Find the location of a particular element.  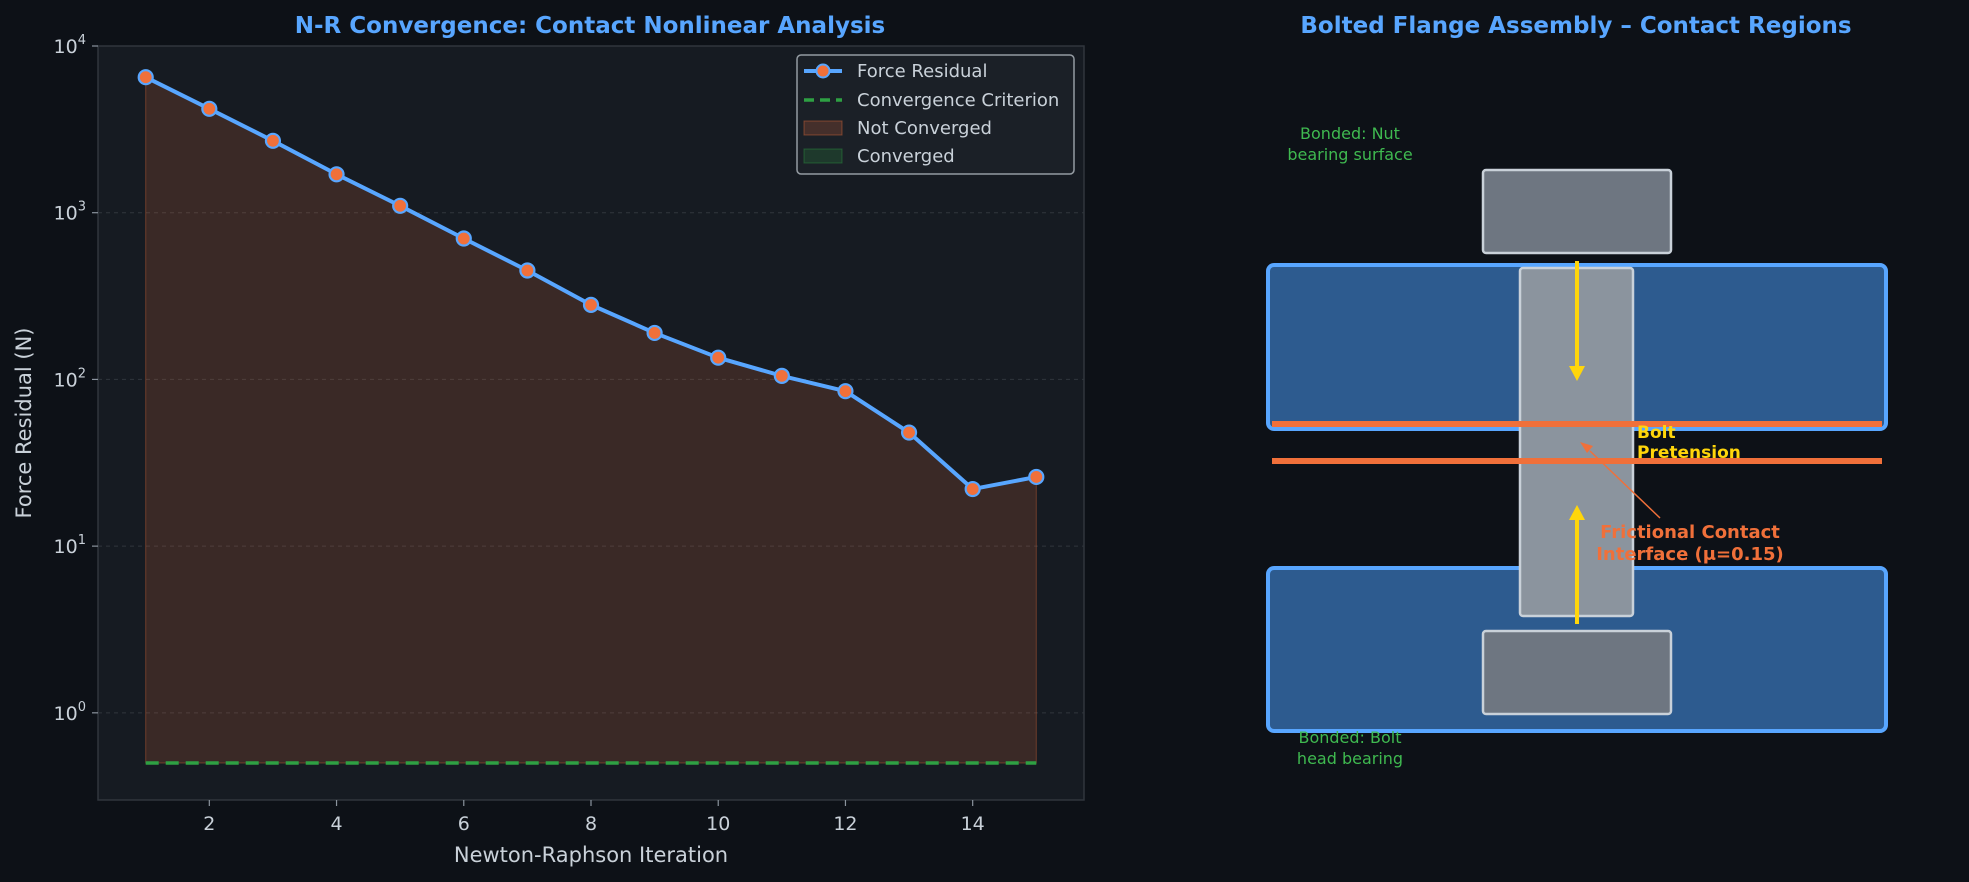

legend-swatch-converged is located at coordinates (823, 156).